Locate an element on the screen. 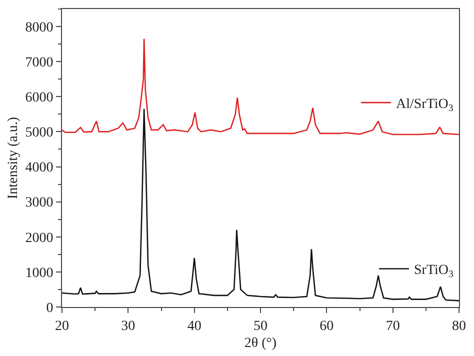  x-tick-label: 70 is located at coordinates (393, 326).